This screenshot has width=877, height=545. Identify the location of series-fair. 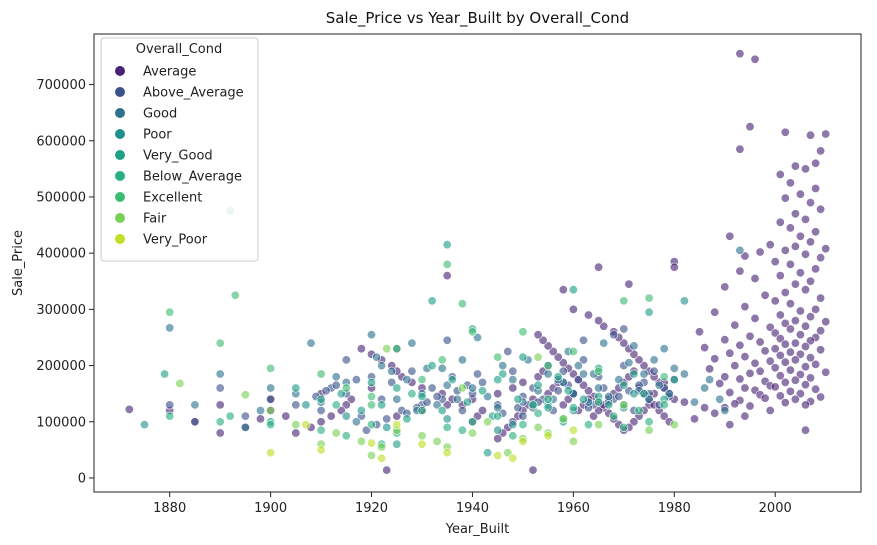
(427, 402).